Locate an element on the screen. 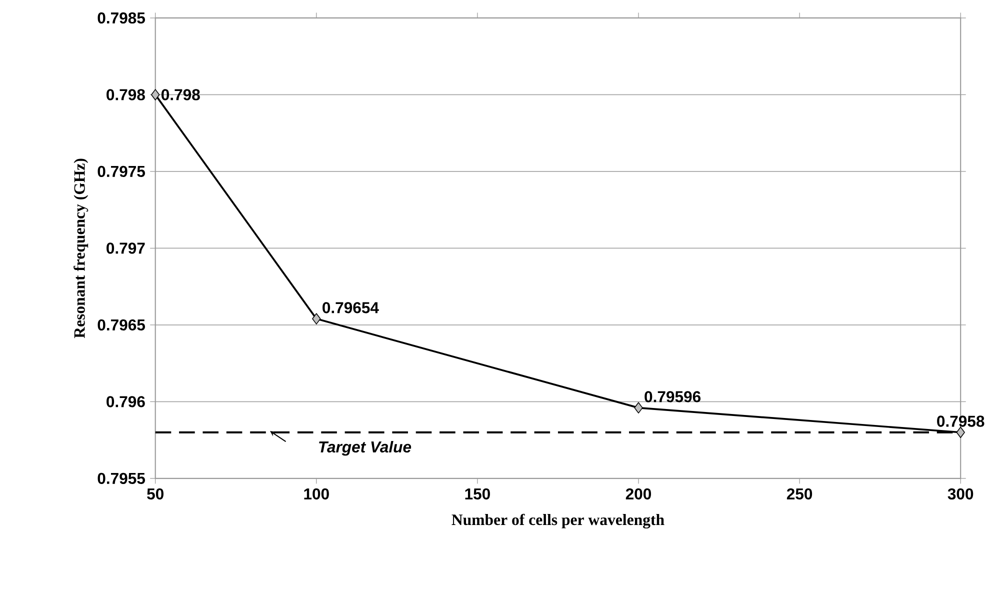 This screenshot has height=591, width=990. y-tick-label: 0.798 is located at coordinates (125, 94).